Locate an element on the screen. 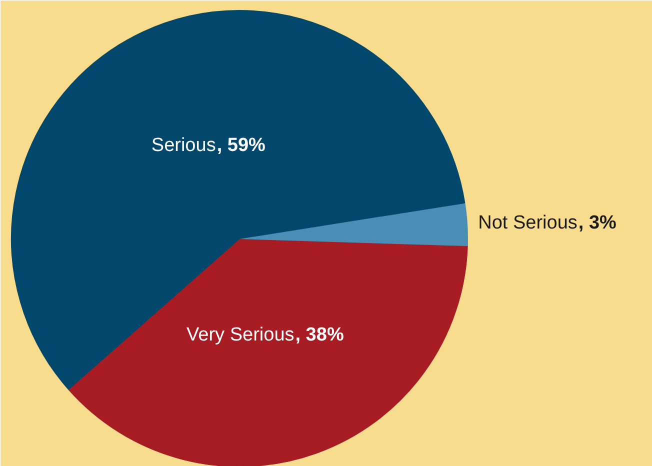 This screenshot has height=466, width=652. slice-label: Serious is located at coordinates (183, 145).